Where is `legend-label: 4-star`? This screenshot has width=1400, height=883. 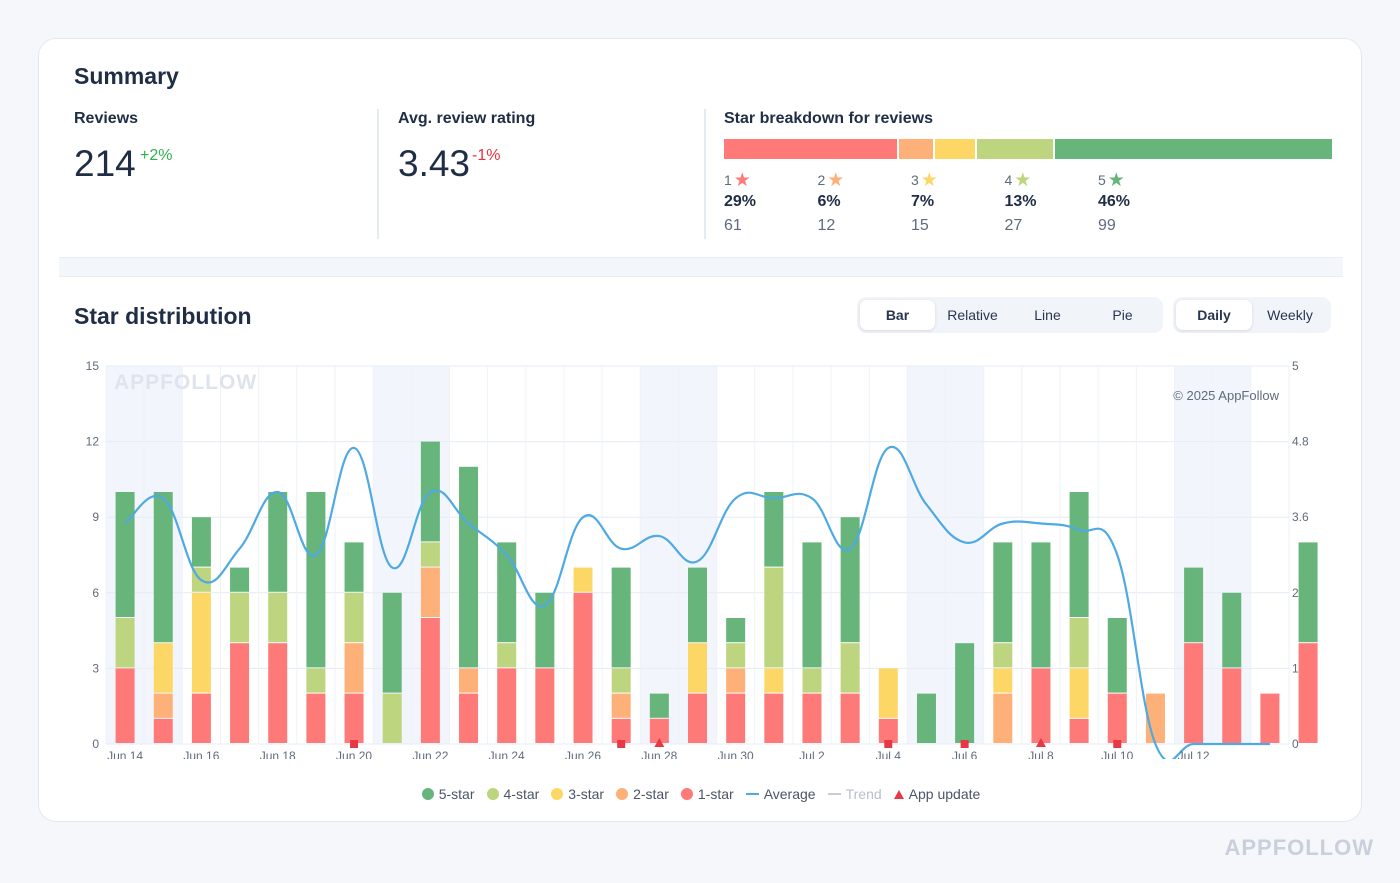
legend-label: 4-star is located at coordinates (521, 794).